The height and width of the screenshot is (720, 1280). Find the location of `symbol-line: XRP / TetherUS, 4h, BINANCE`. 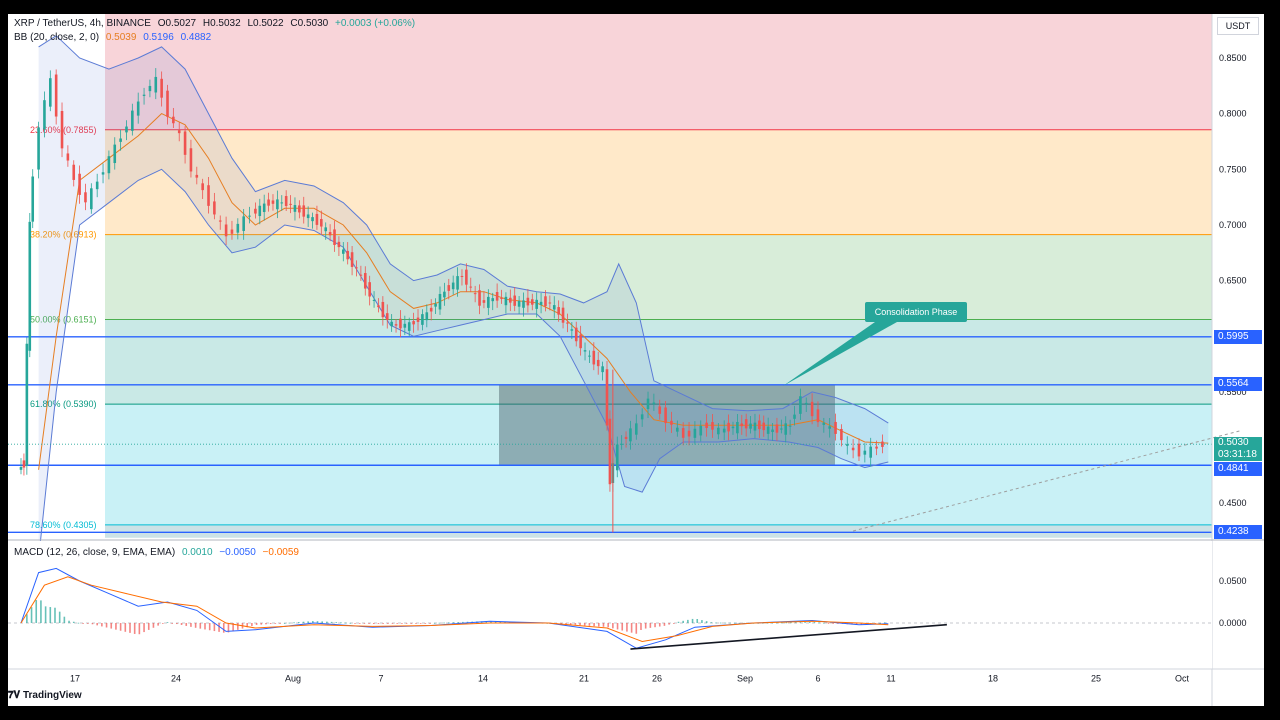

symbol-line: XRP / TetherUS, 4h, BINANCE is located at coordinates (82, 23).